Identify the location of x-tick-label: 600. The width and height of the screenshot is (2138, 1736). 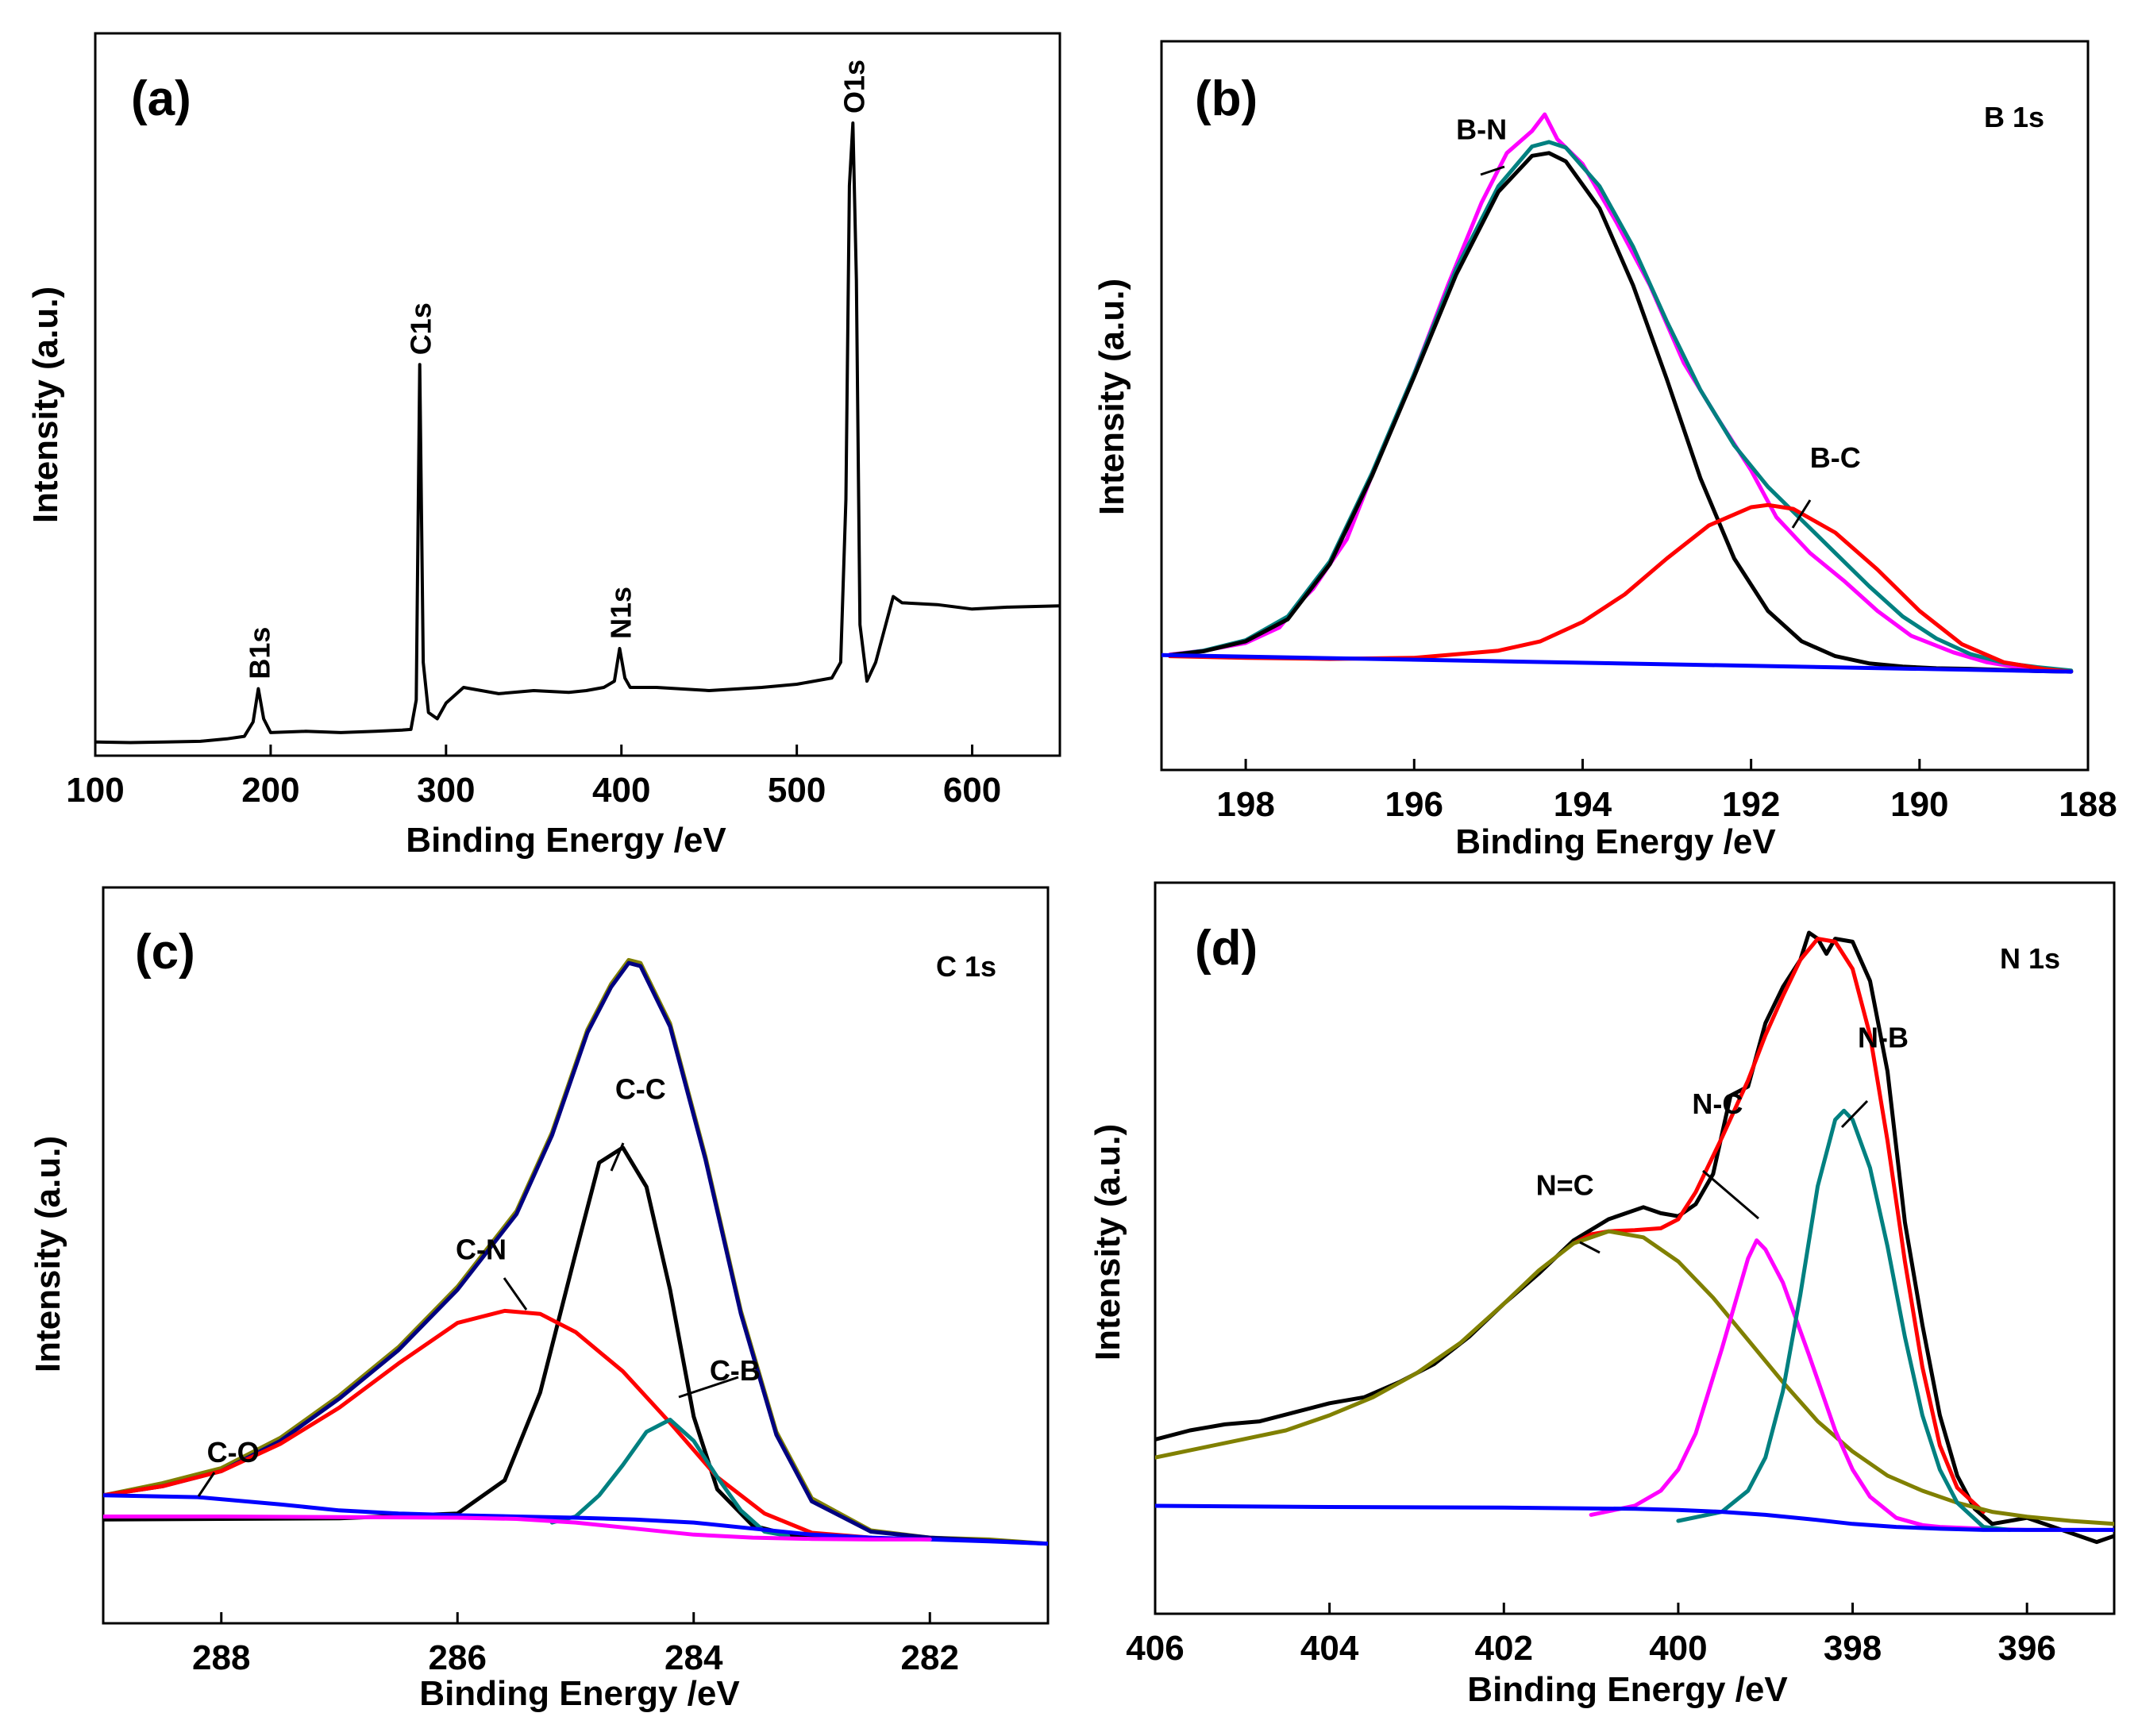
(972, 790).